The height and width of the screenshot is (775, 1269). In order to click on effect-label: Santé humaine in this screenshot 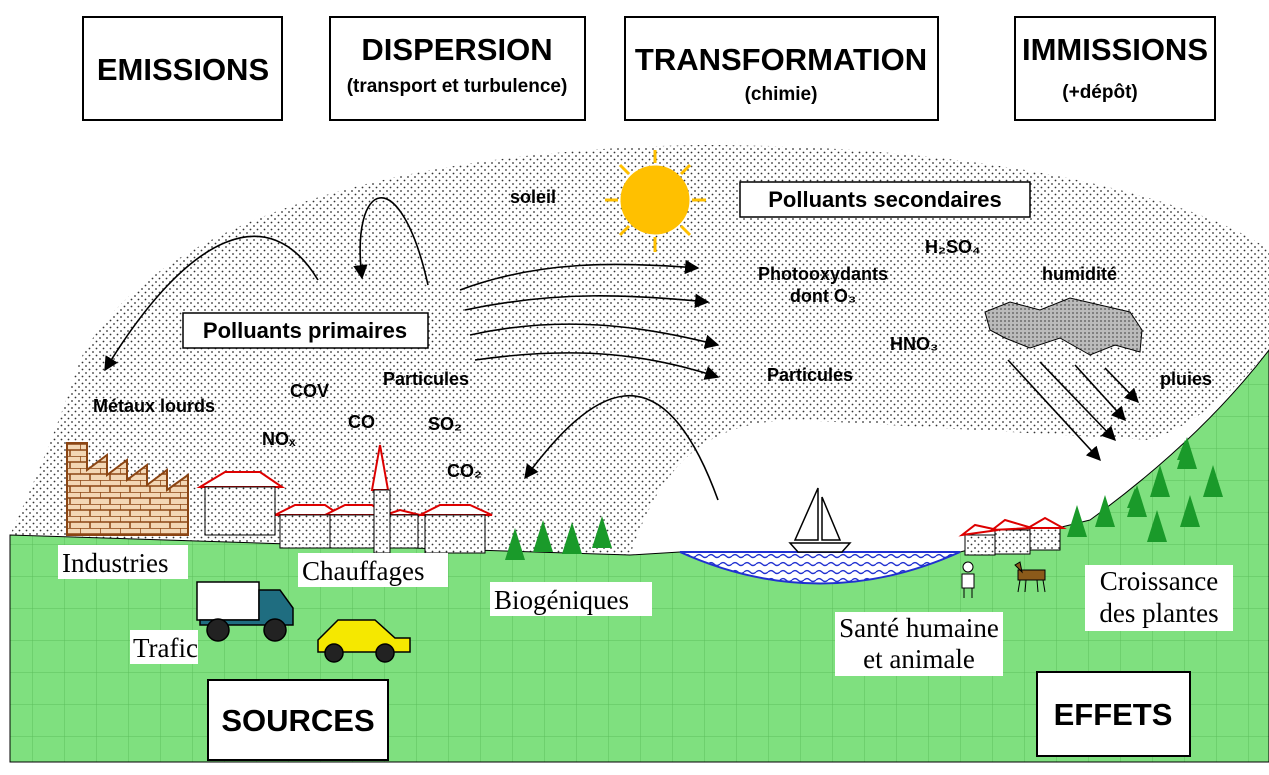, I will do `click(919, 628)`.